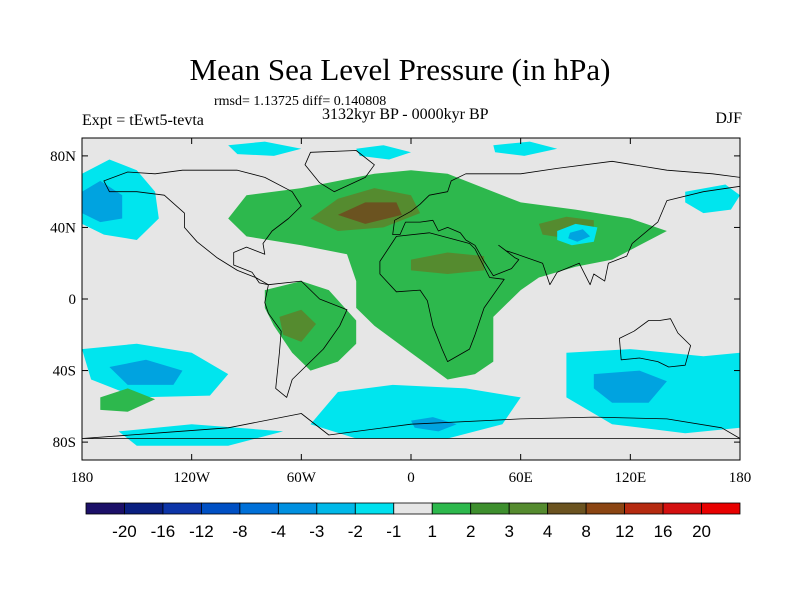 The height and width of the screenshot is (600, 800). What do you see at coordinates (663, 531) in the screenshot?
I see `colorbar-label: 16` at bounding box center [663, 531].